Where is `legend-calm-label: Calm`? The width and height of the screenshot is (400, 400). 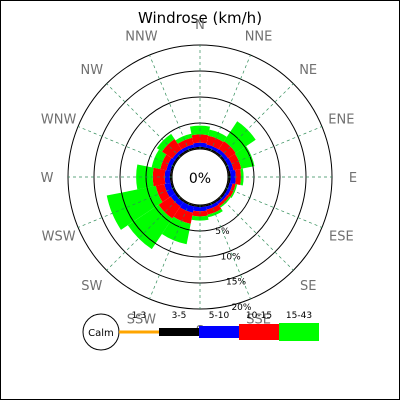 legend-calm-label: Calm is located at coordinates (101, 333).